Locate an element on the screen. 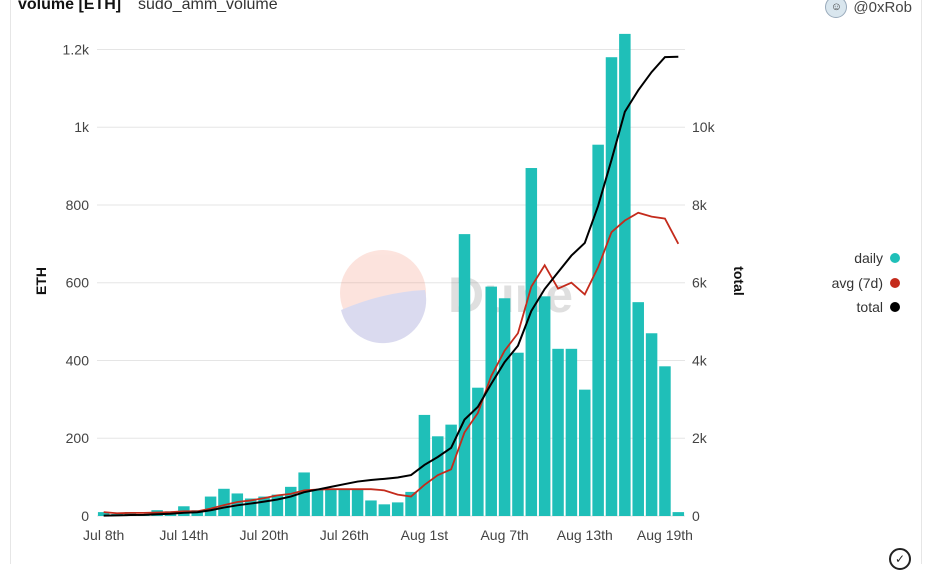 The width and height of the screenshot is (934, 570). x-tick-label: Aug 1st is located at coordinates (425, 535).